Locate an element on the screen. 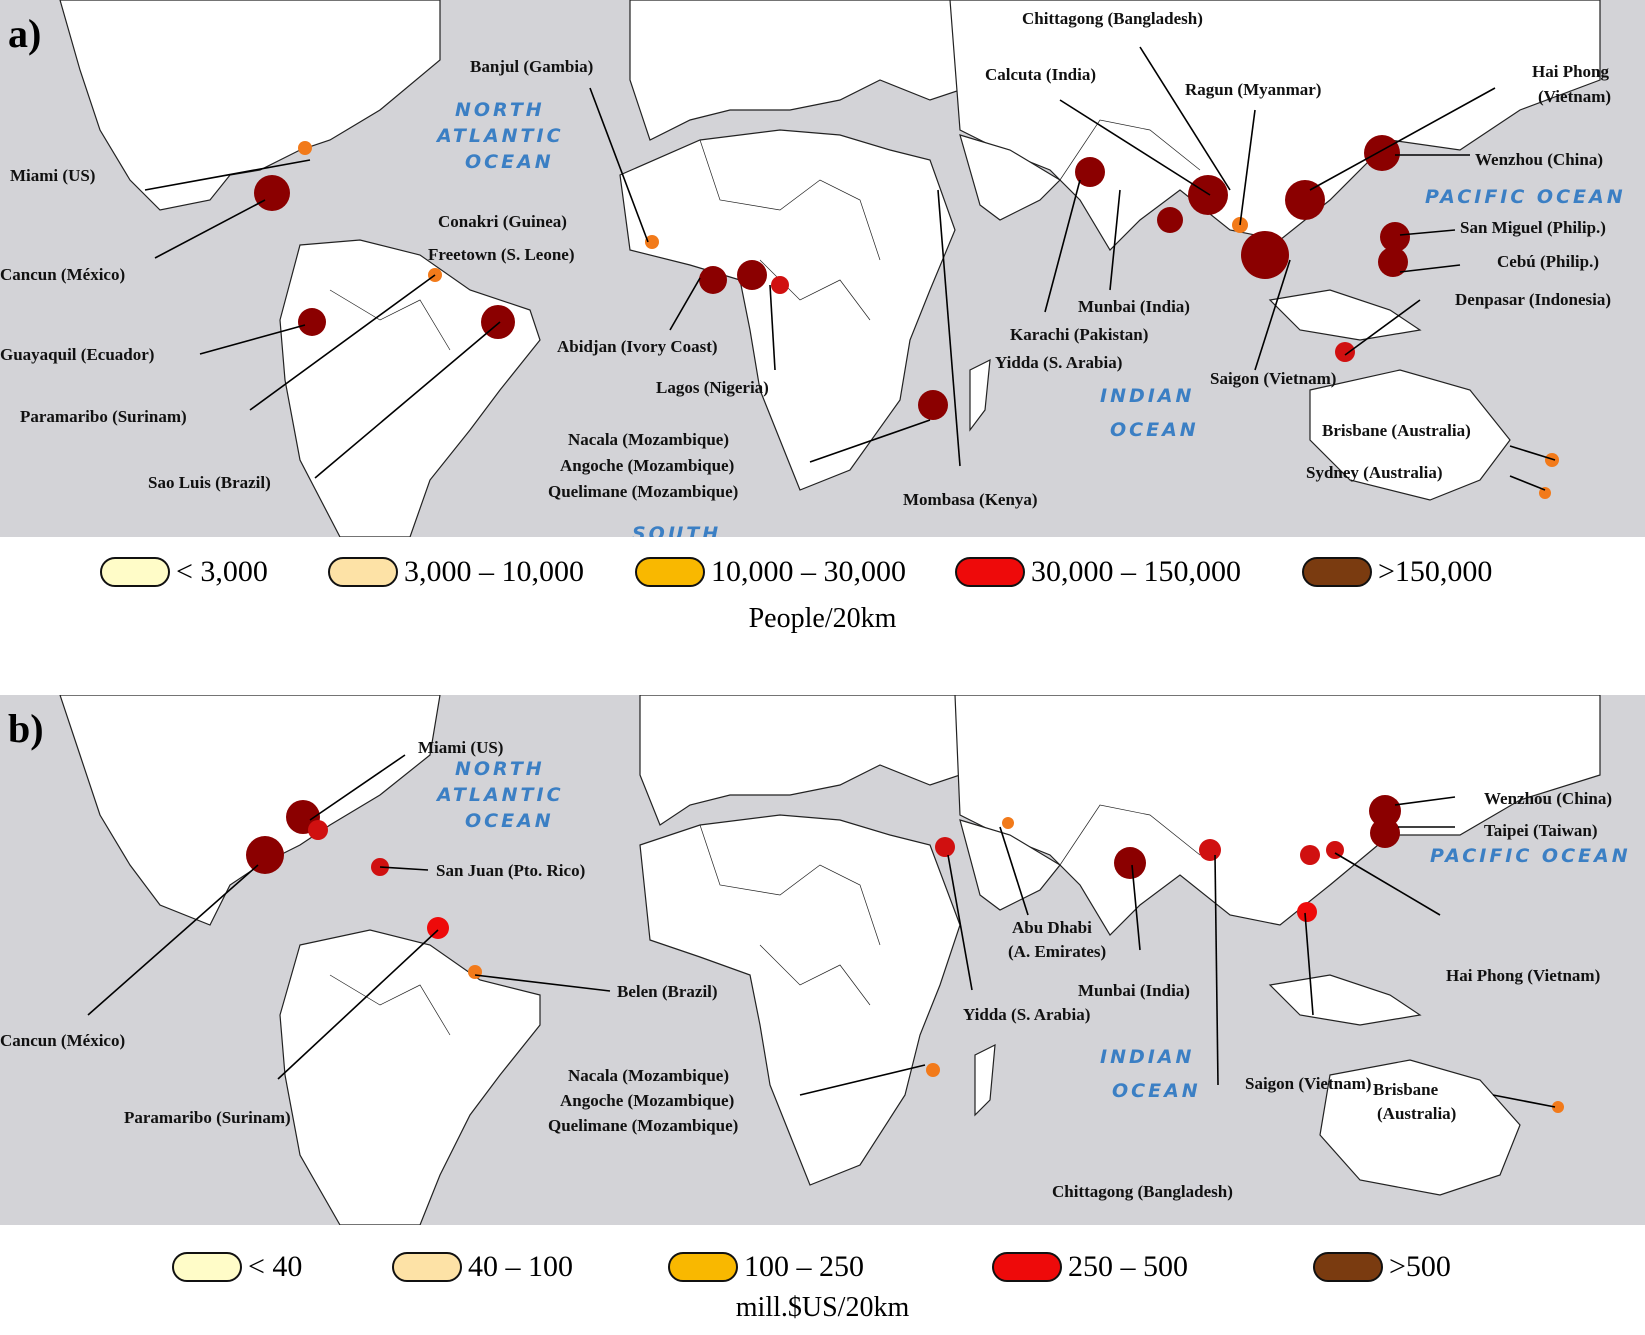 This screenshot has height=1335, width=1645. city-label: Calcuta (India) is located at coordinates (1040, 74).